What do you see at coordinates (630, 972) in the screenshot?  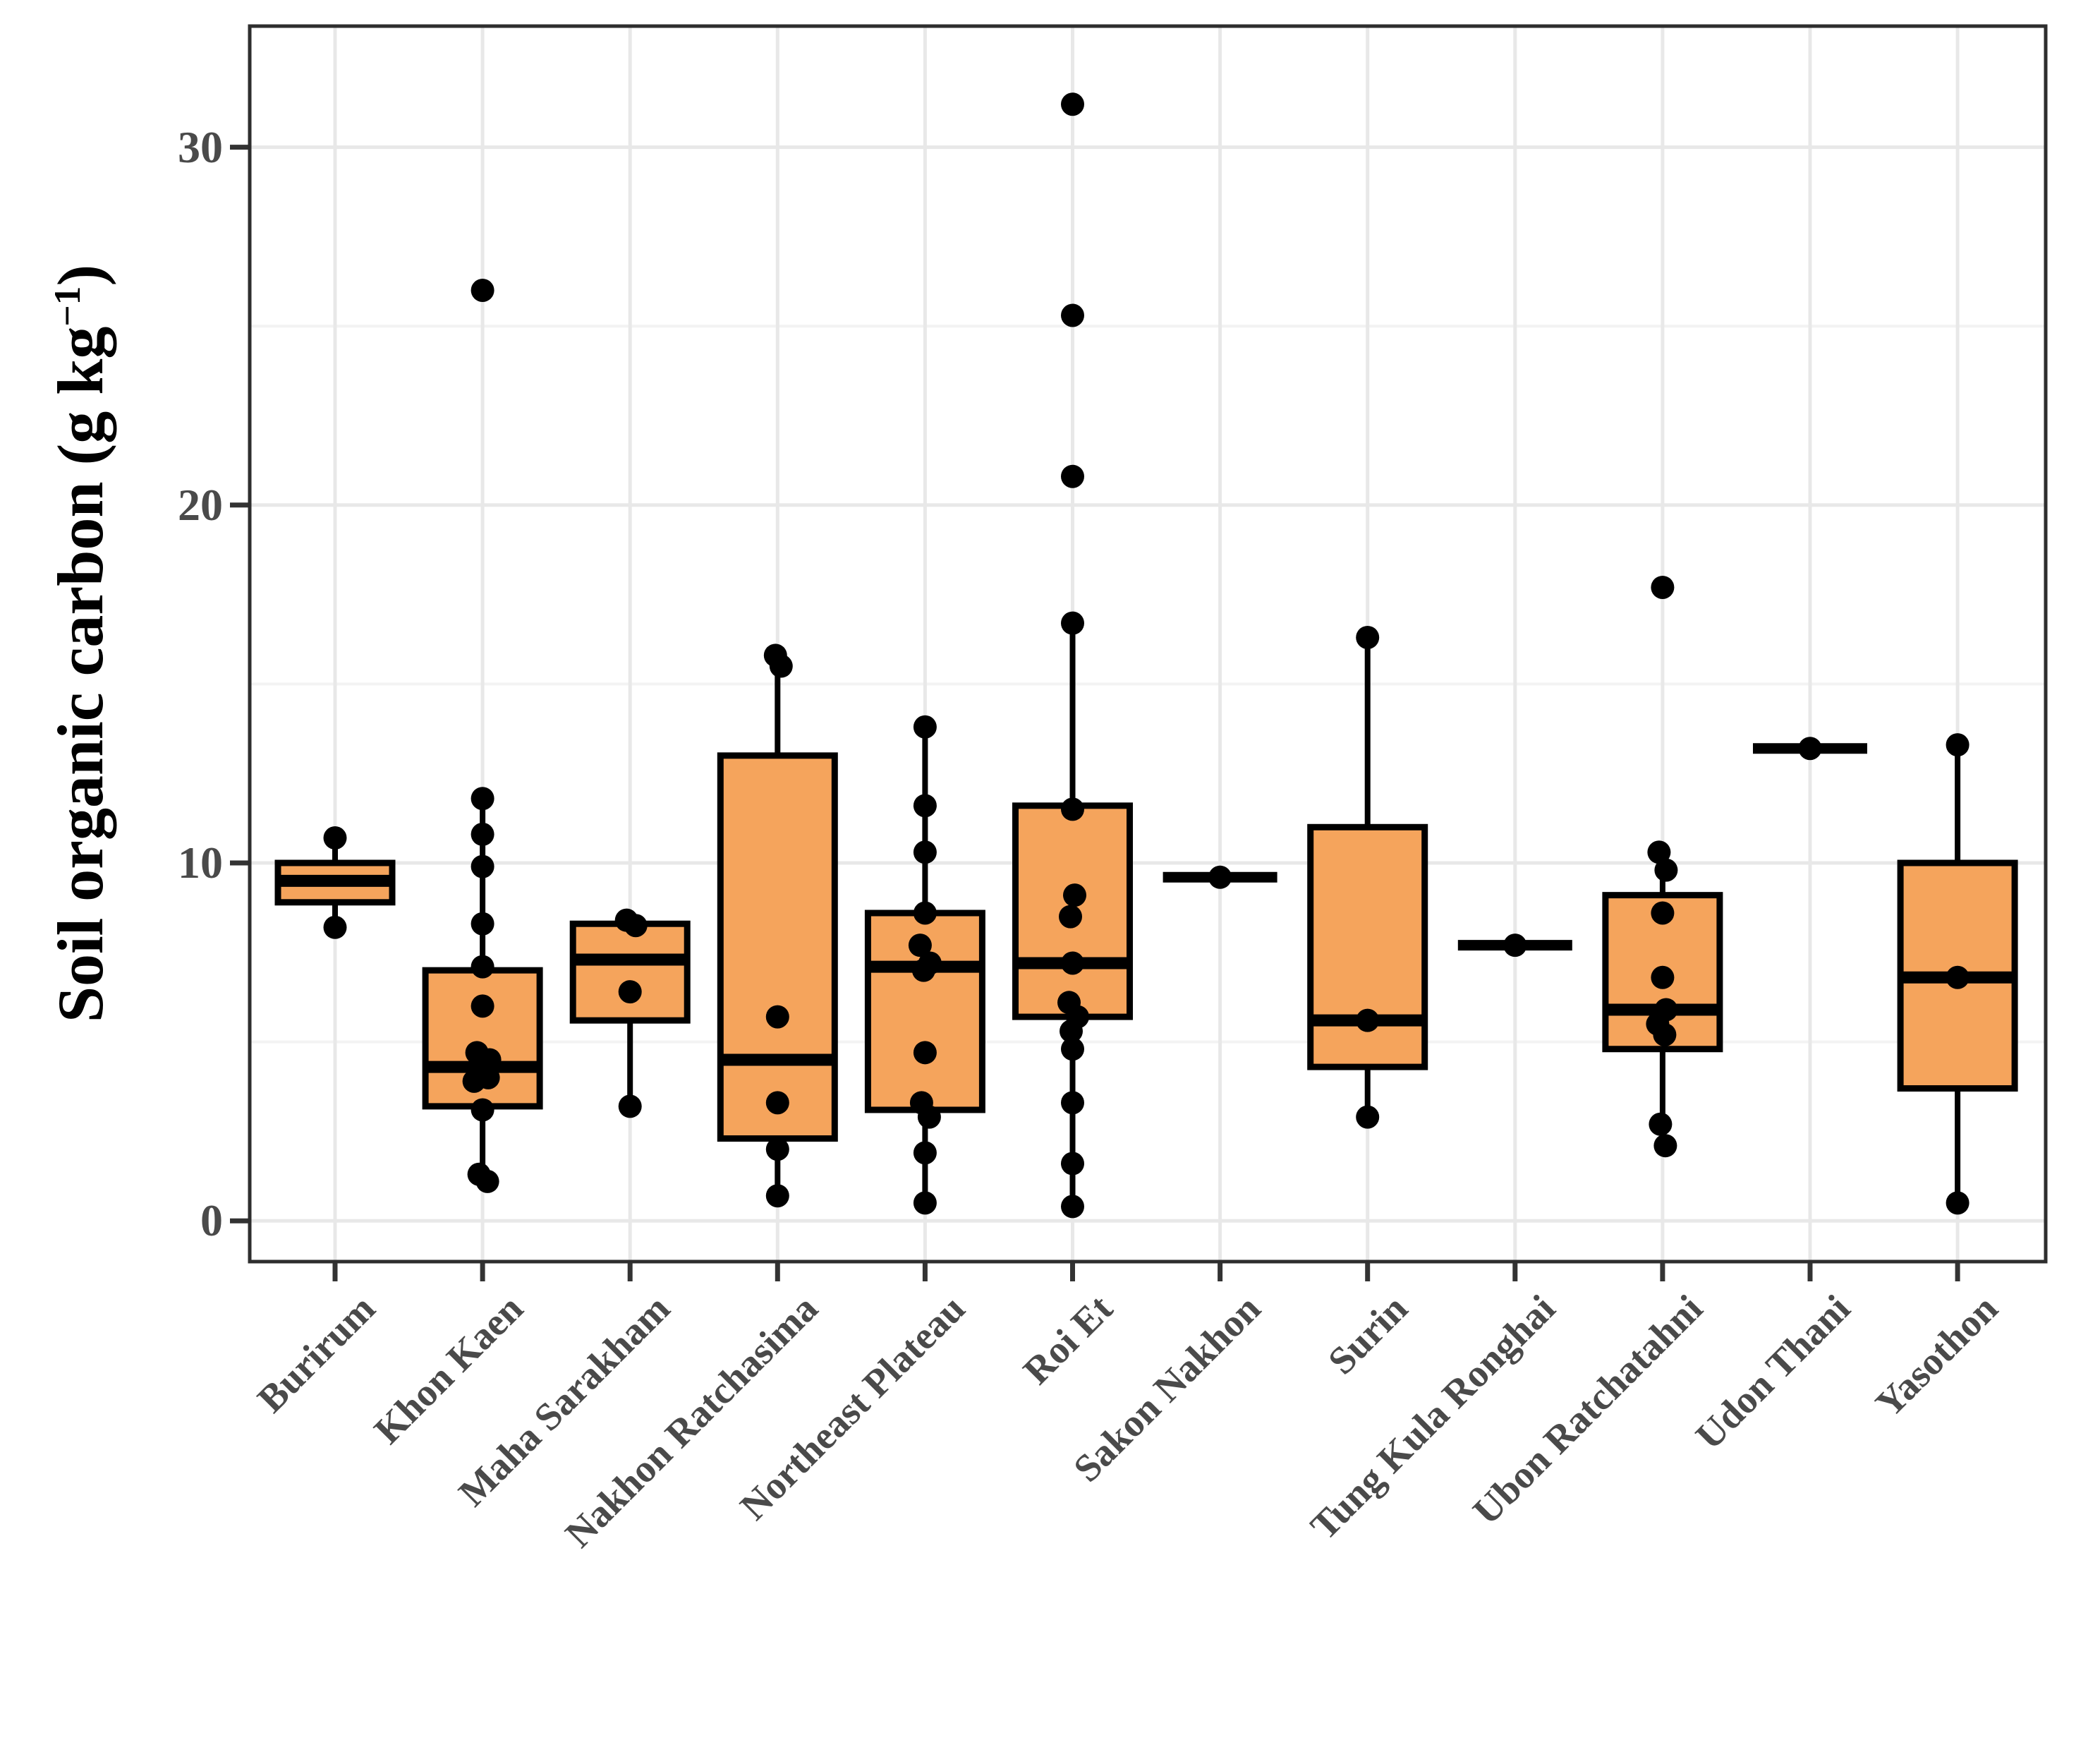 I see `box-maha-sarakham` at bounding box center [630, 972].